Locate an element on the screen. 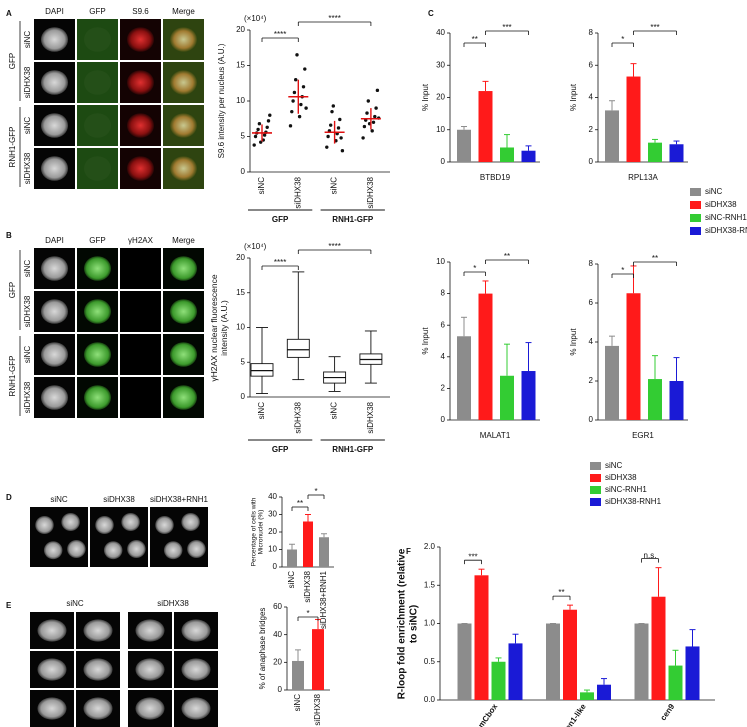  y-axis-label: % of anaphase bridges is located at coordinates (262, 649).